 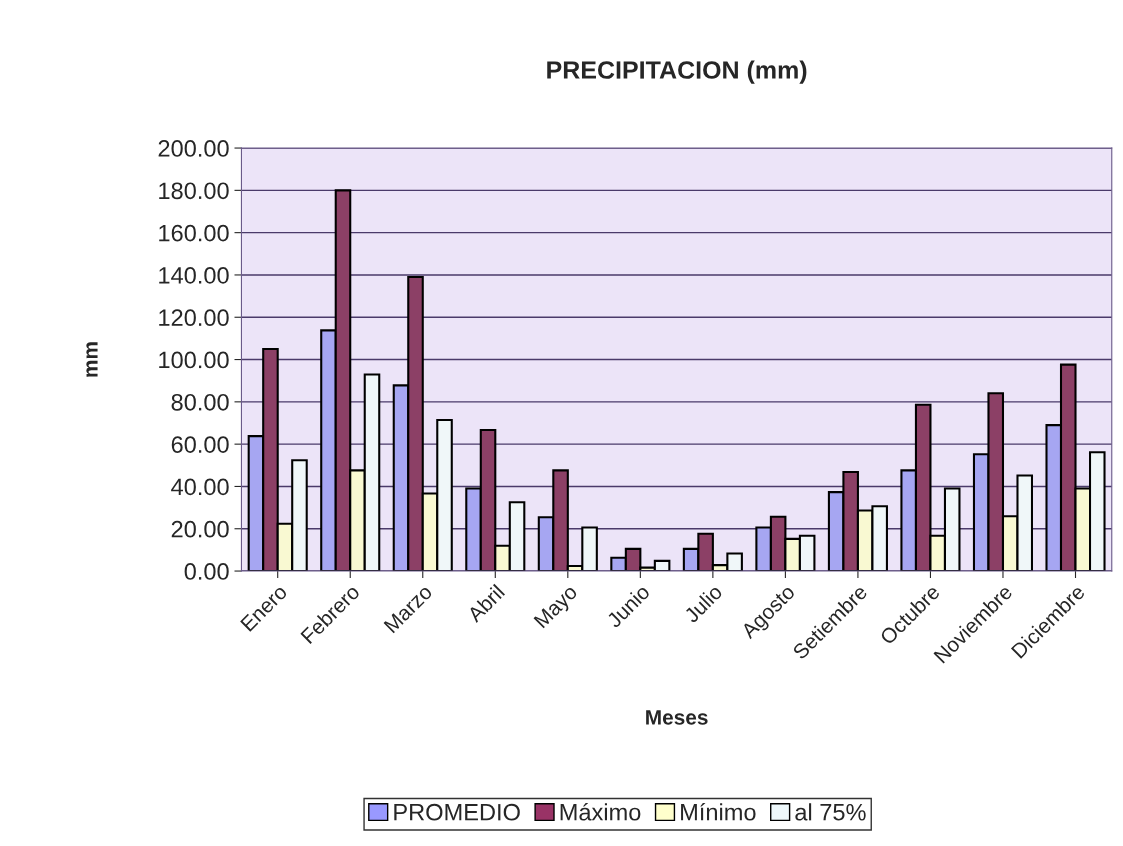 What do you see at coordinates (206, 571) in the screenshot?
I see `y-tick-label: 0.00` at bounding box center [206, 571].